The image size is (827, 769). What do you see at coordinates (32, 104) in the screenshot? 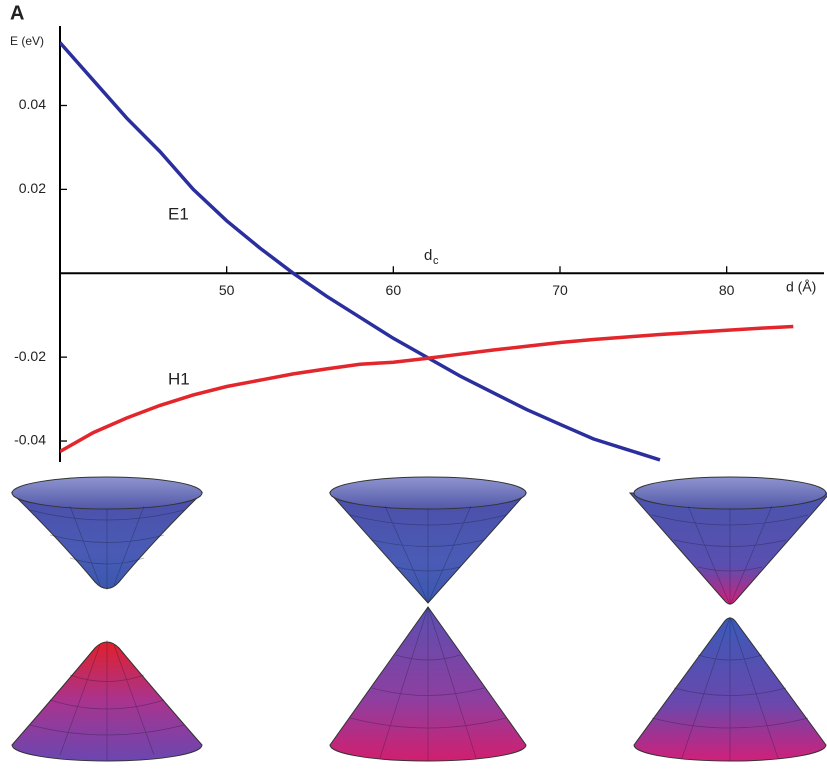
I see `y-tick-label: 0.04` at bounding box center [32, 104].